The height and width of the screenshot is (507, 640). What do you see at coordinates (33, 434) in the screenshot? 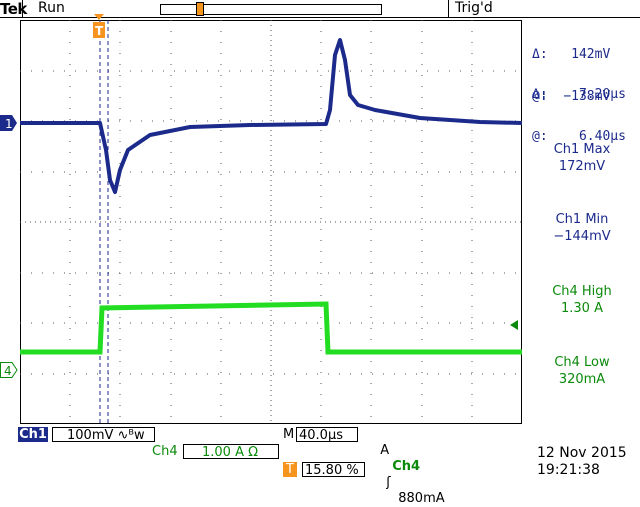
I see `ch1-label-badge: Ch1` at bounding box center [33, 434].